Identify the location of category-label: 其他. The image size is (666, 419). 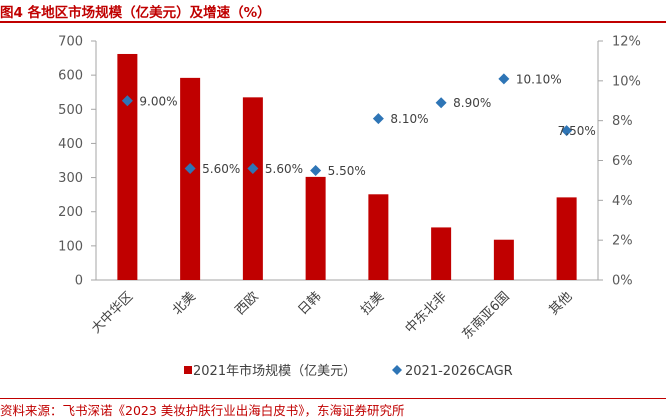
(560, 303).